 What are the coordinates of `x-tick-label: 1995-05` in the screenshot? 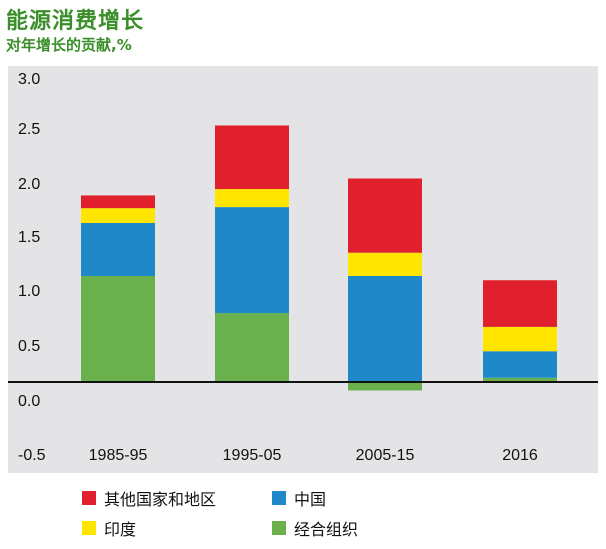 It's located at (252, 455).